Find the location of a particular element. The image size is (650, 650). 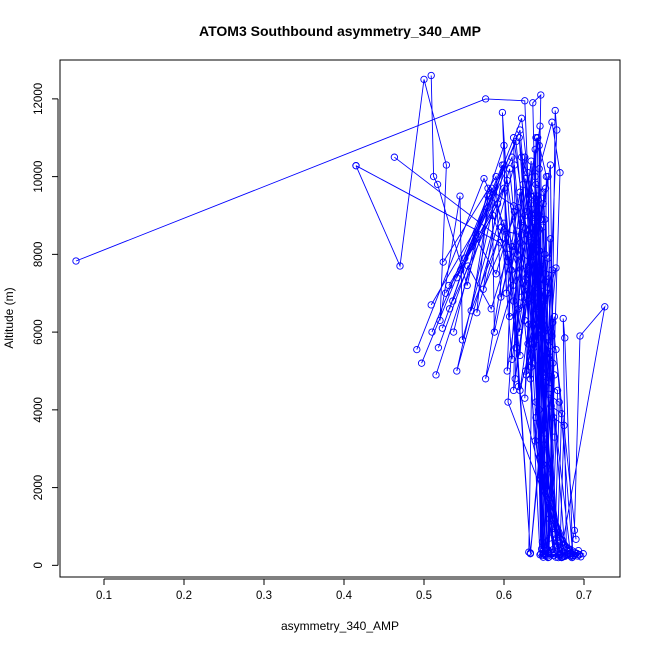

y-tick-label: 6000 is located at coordinates (39, 332).